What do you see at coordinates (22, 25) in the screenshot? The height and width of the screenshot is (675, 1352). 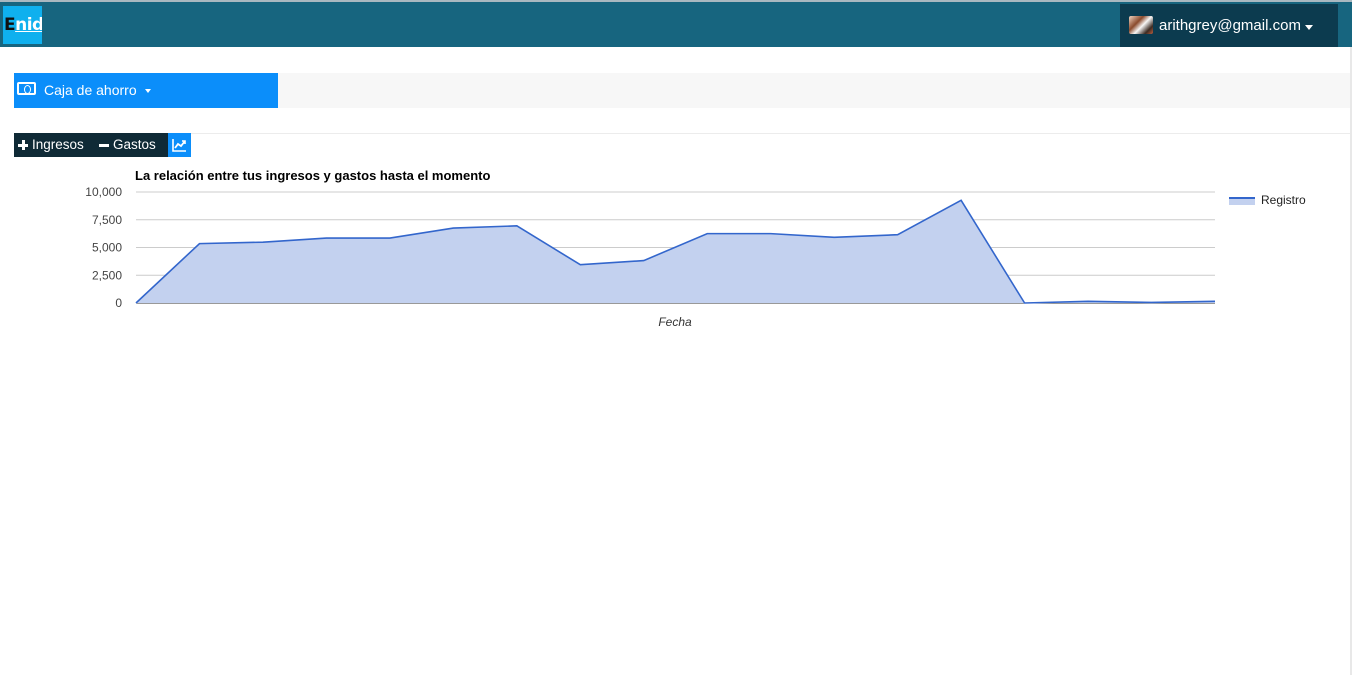 I see `app-logo: Enid` at bounding box center [22, 25].